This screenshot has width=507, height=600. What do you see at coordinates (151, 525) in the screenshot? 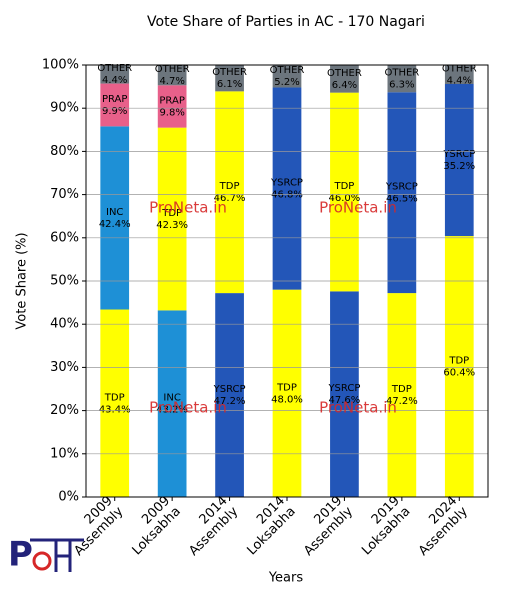
I see `x-tick-label: 2009Loksabha` at bounding box center [151, 525].